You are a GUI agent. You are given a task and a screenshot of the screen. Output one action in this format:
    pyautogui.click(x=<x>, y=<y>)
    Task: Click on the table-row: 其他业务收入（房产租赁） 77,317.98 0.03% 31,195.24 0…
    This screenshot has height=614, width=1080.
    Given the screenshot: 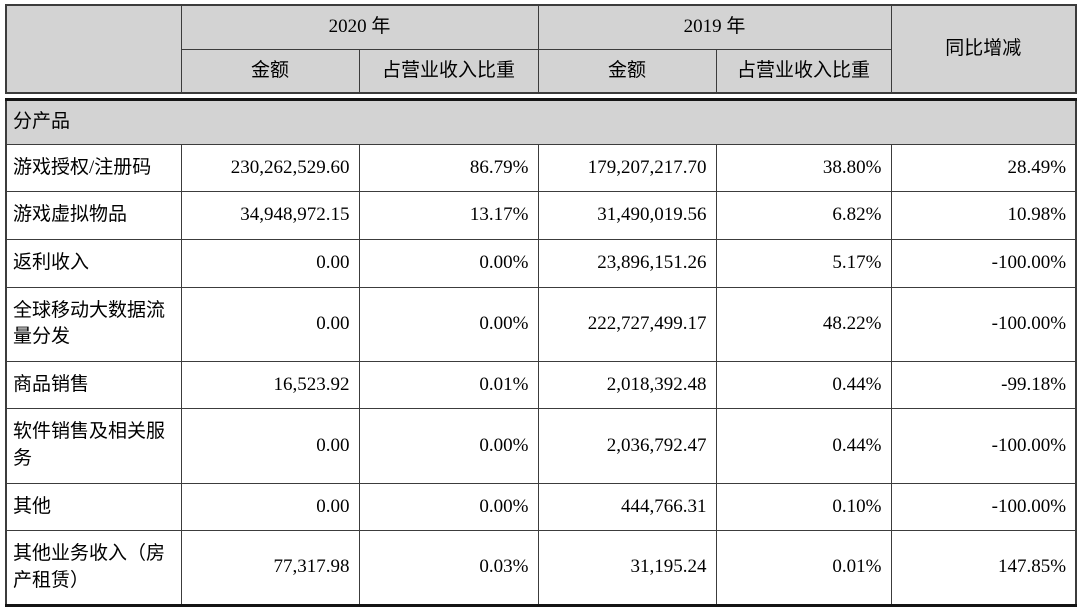 What is the action you would take?
    pyautogui.click(x=541, y=568)
    